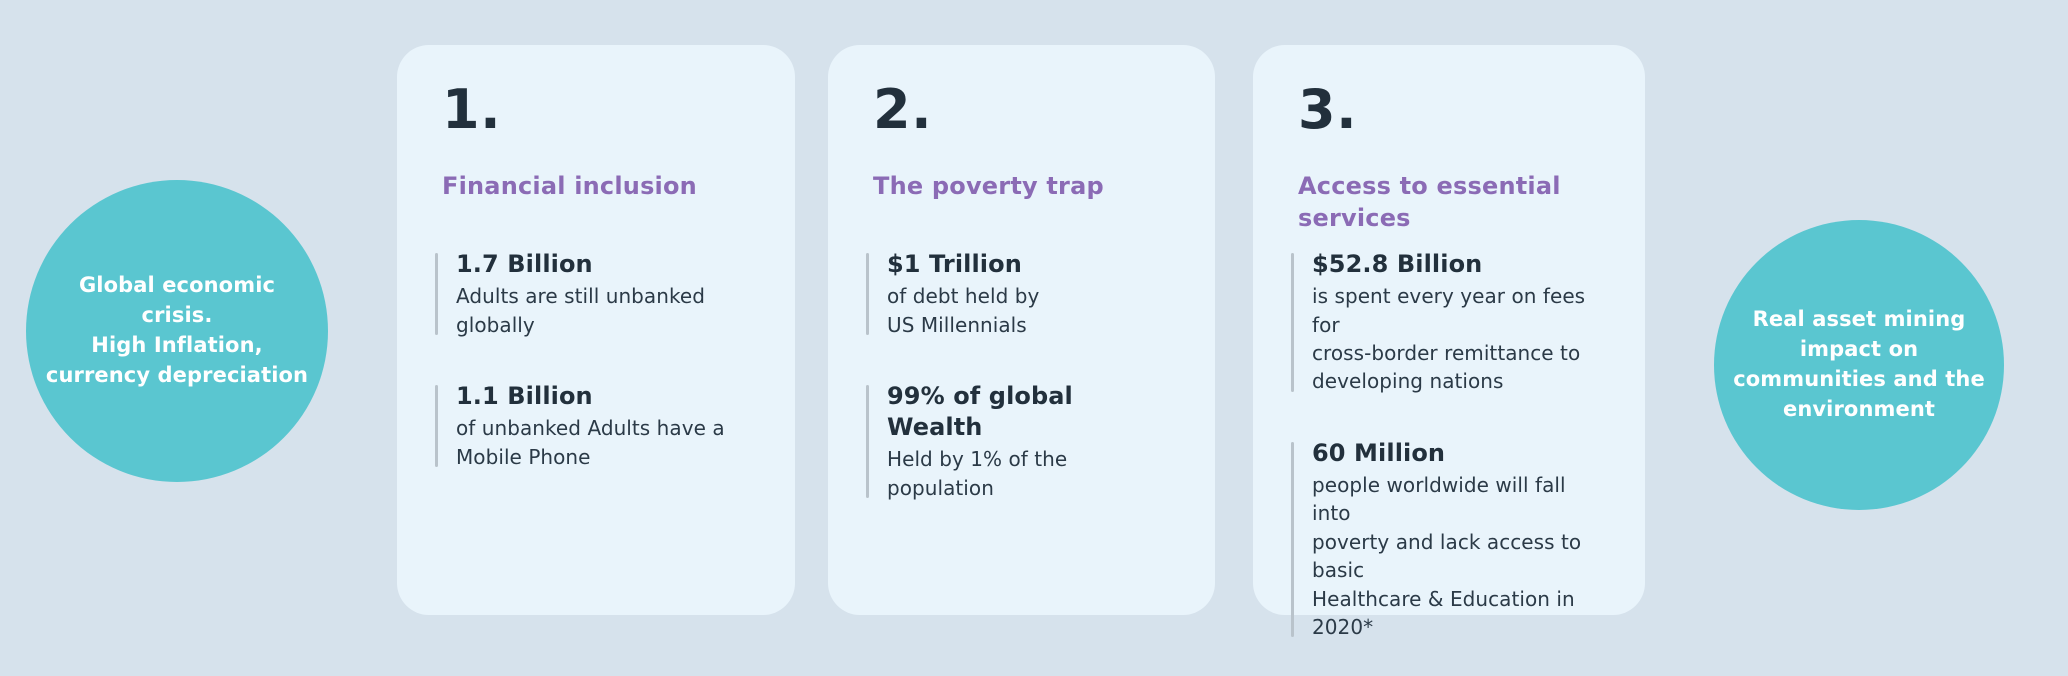 This screenshot has width=2068, height=676. What do you see at coordinates (1379, 452) in the screenshot?
I see `stat-value: 60 Million` at bounding box center [1379, 452].